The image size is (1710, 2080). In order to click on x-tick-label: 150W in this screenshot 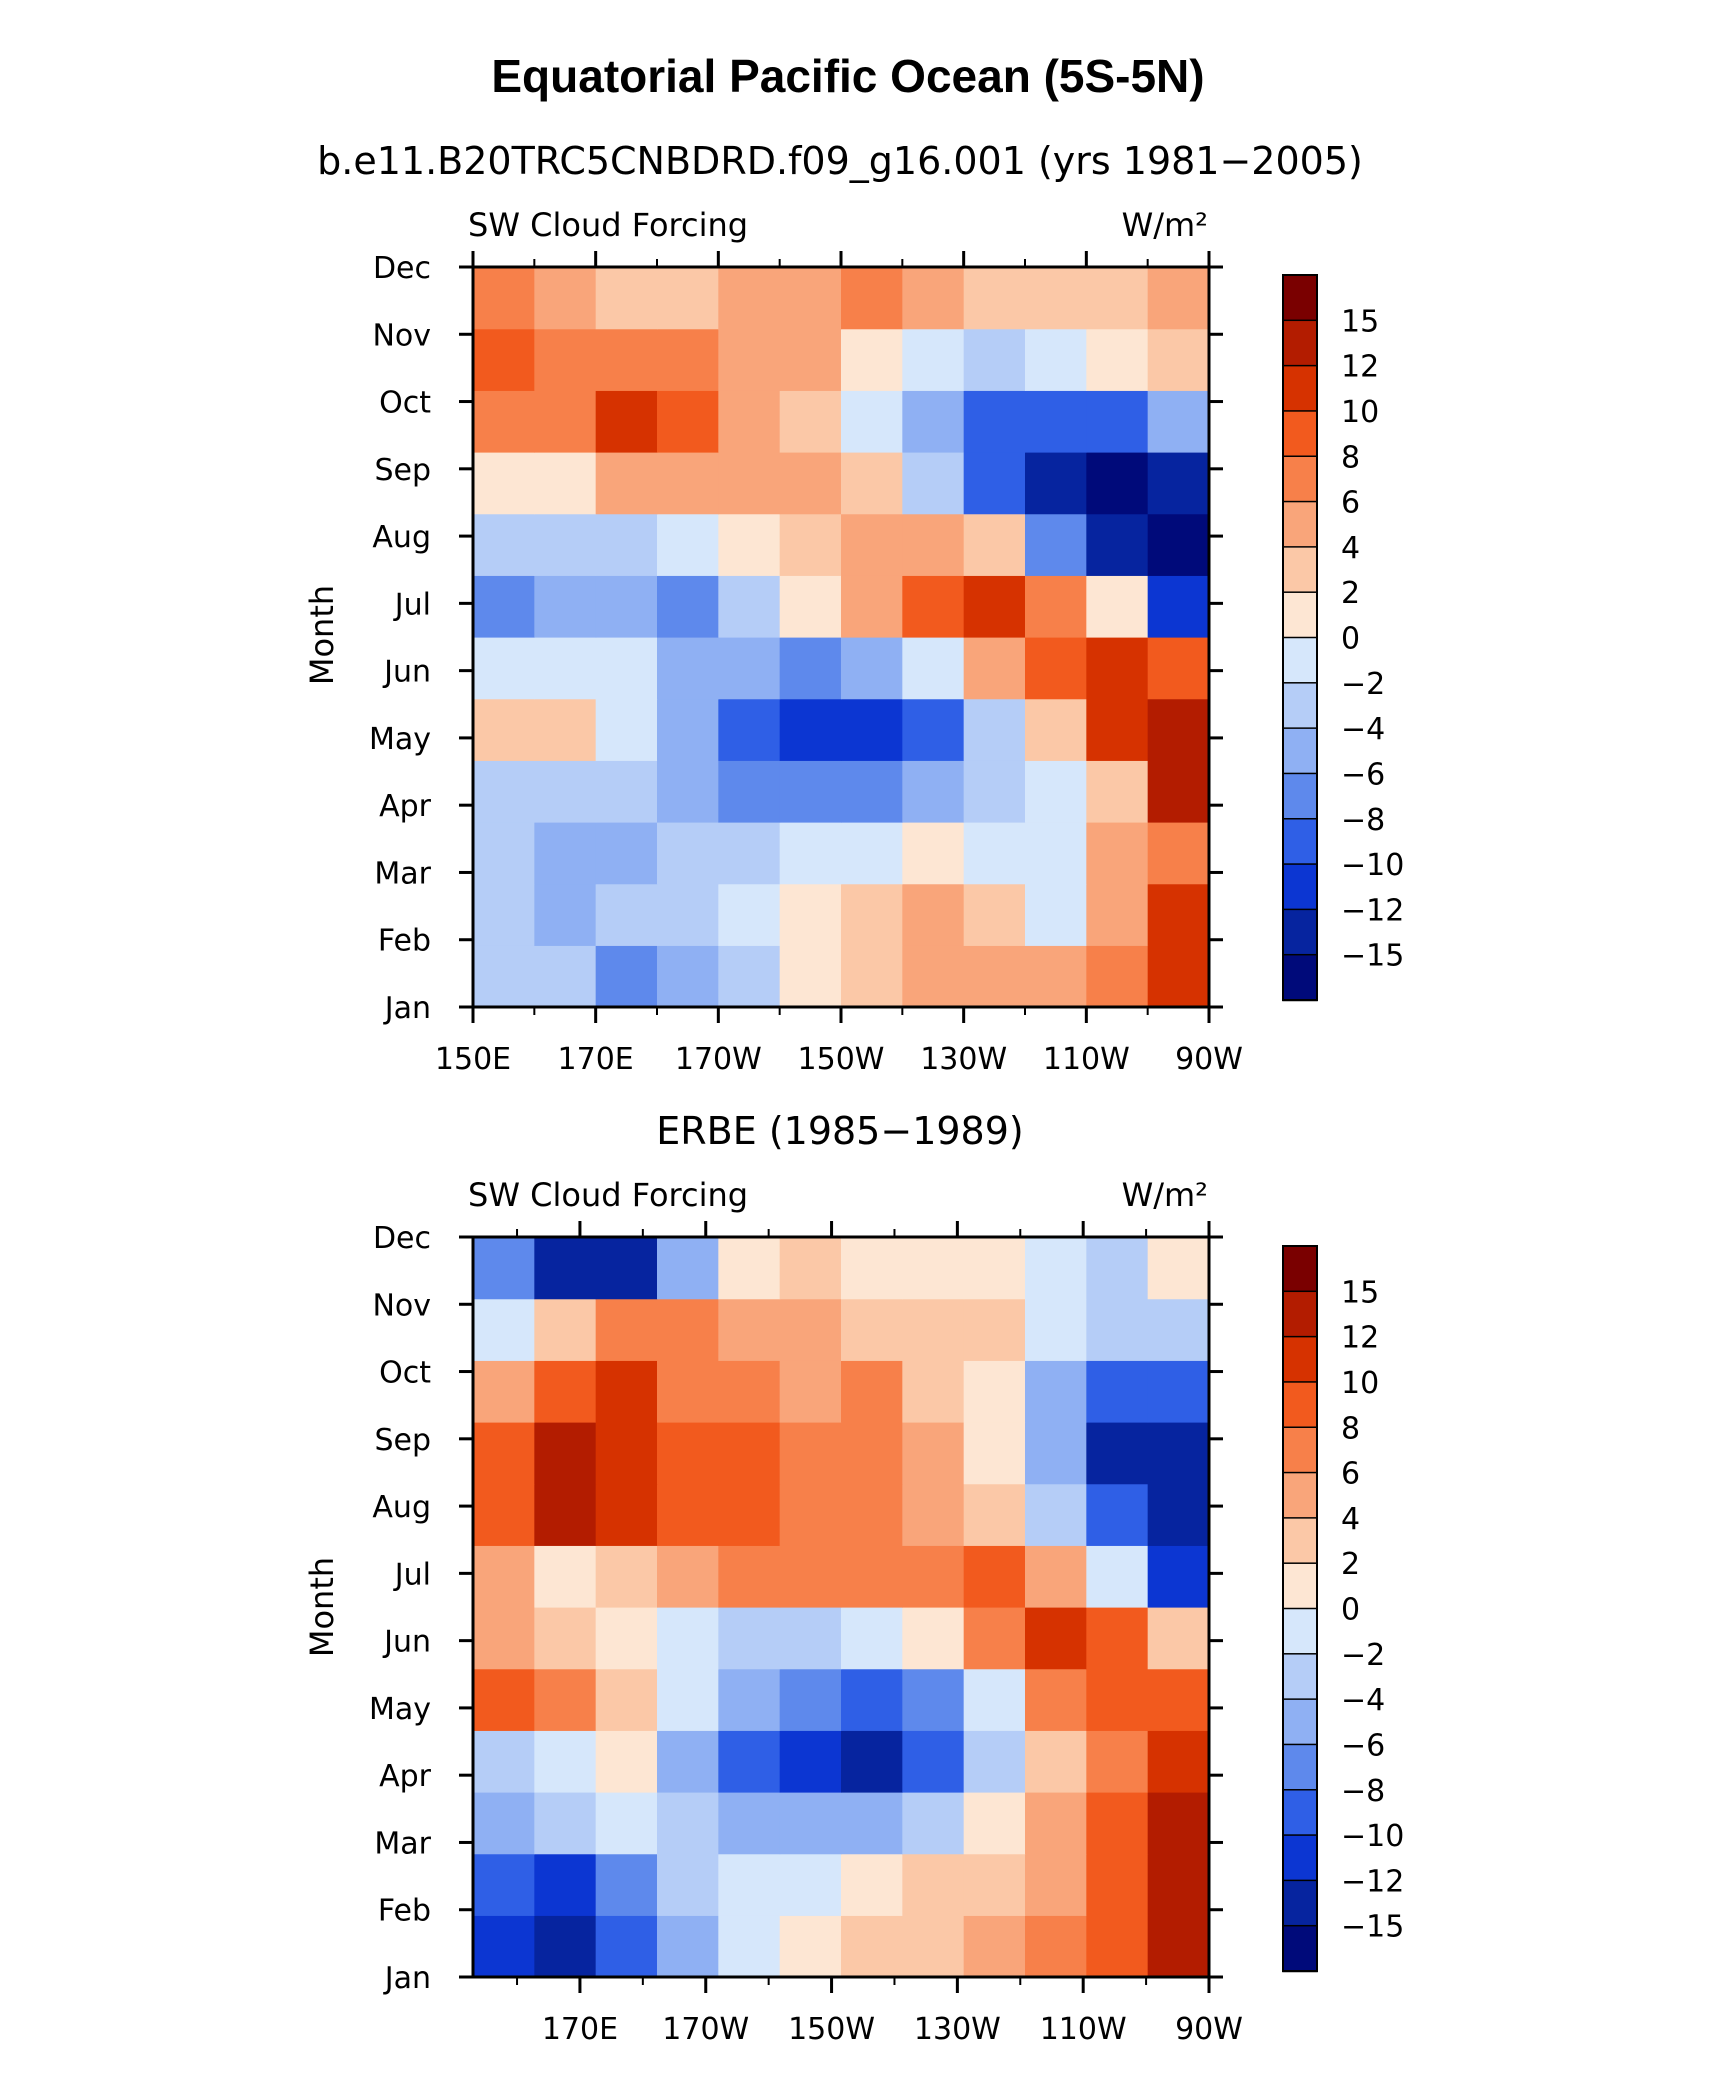, I will do `click(831, 2029)`.